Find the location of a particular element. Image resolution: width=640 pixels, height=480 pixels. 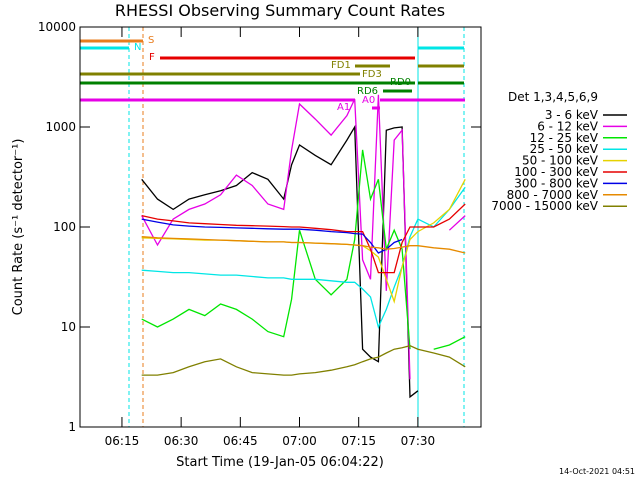

legend-label: 300 - 800 keV is located at coordinates (556, 183).